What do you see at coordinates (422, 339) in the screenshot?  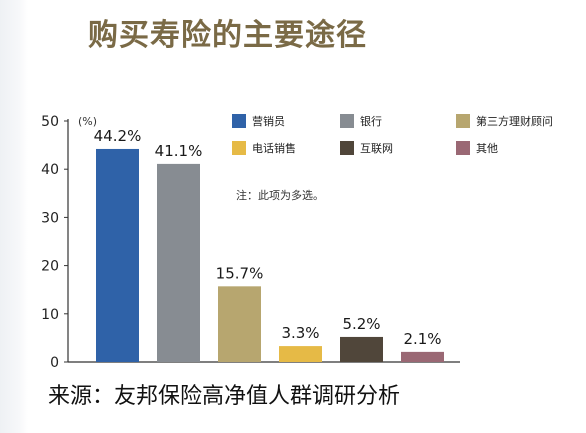 I see `data-label: 2.1%` at bounding box center [422, 339].